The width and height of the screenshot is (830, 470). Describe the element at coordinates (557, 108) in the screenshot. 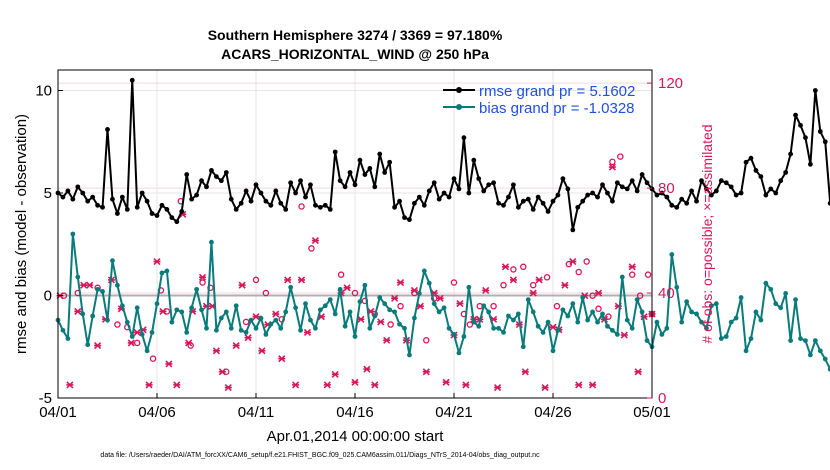

I see `legend-bias-label: bias grand pr = -1.0328` at that location.